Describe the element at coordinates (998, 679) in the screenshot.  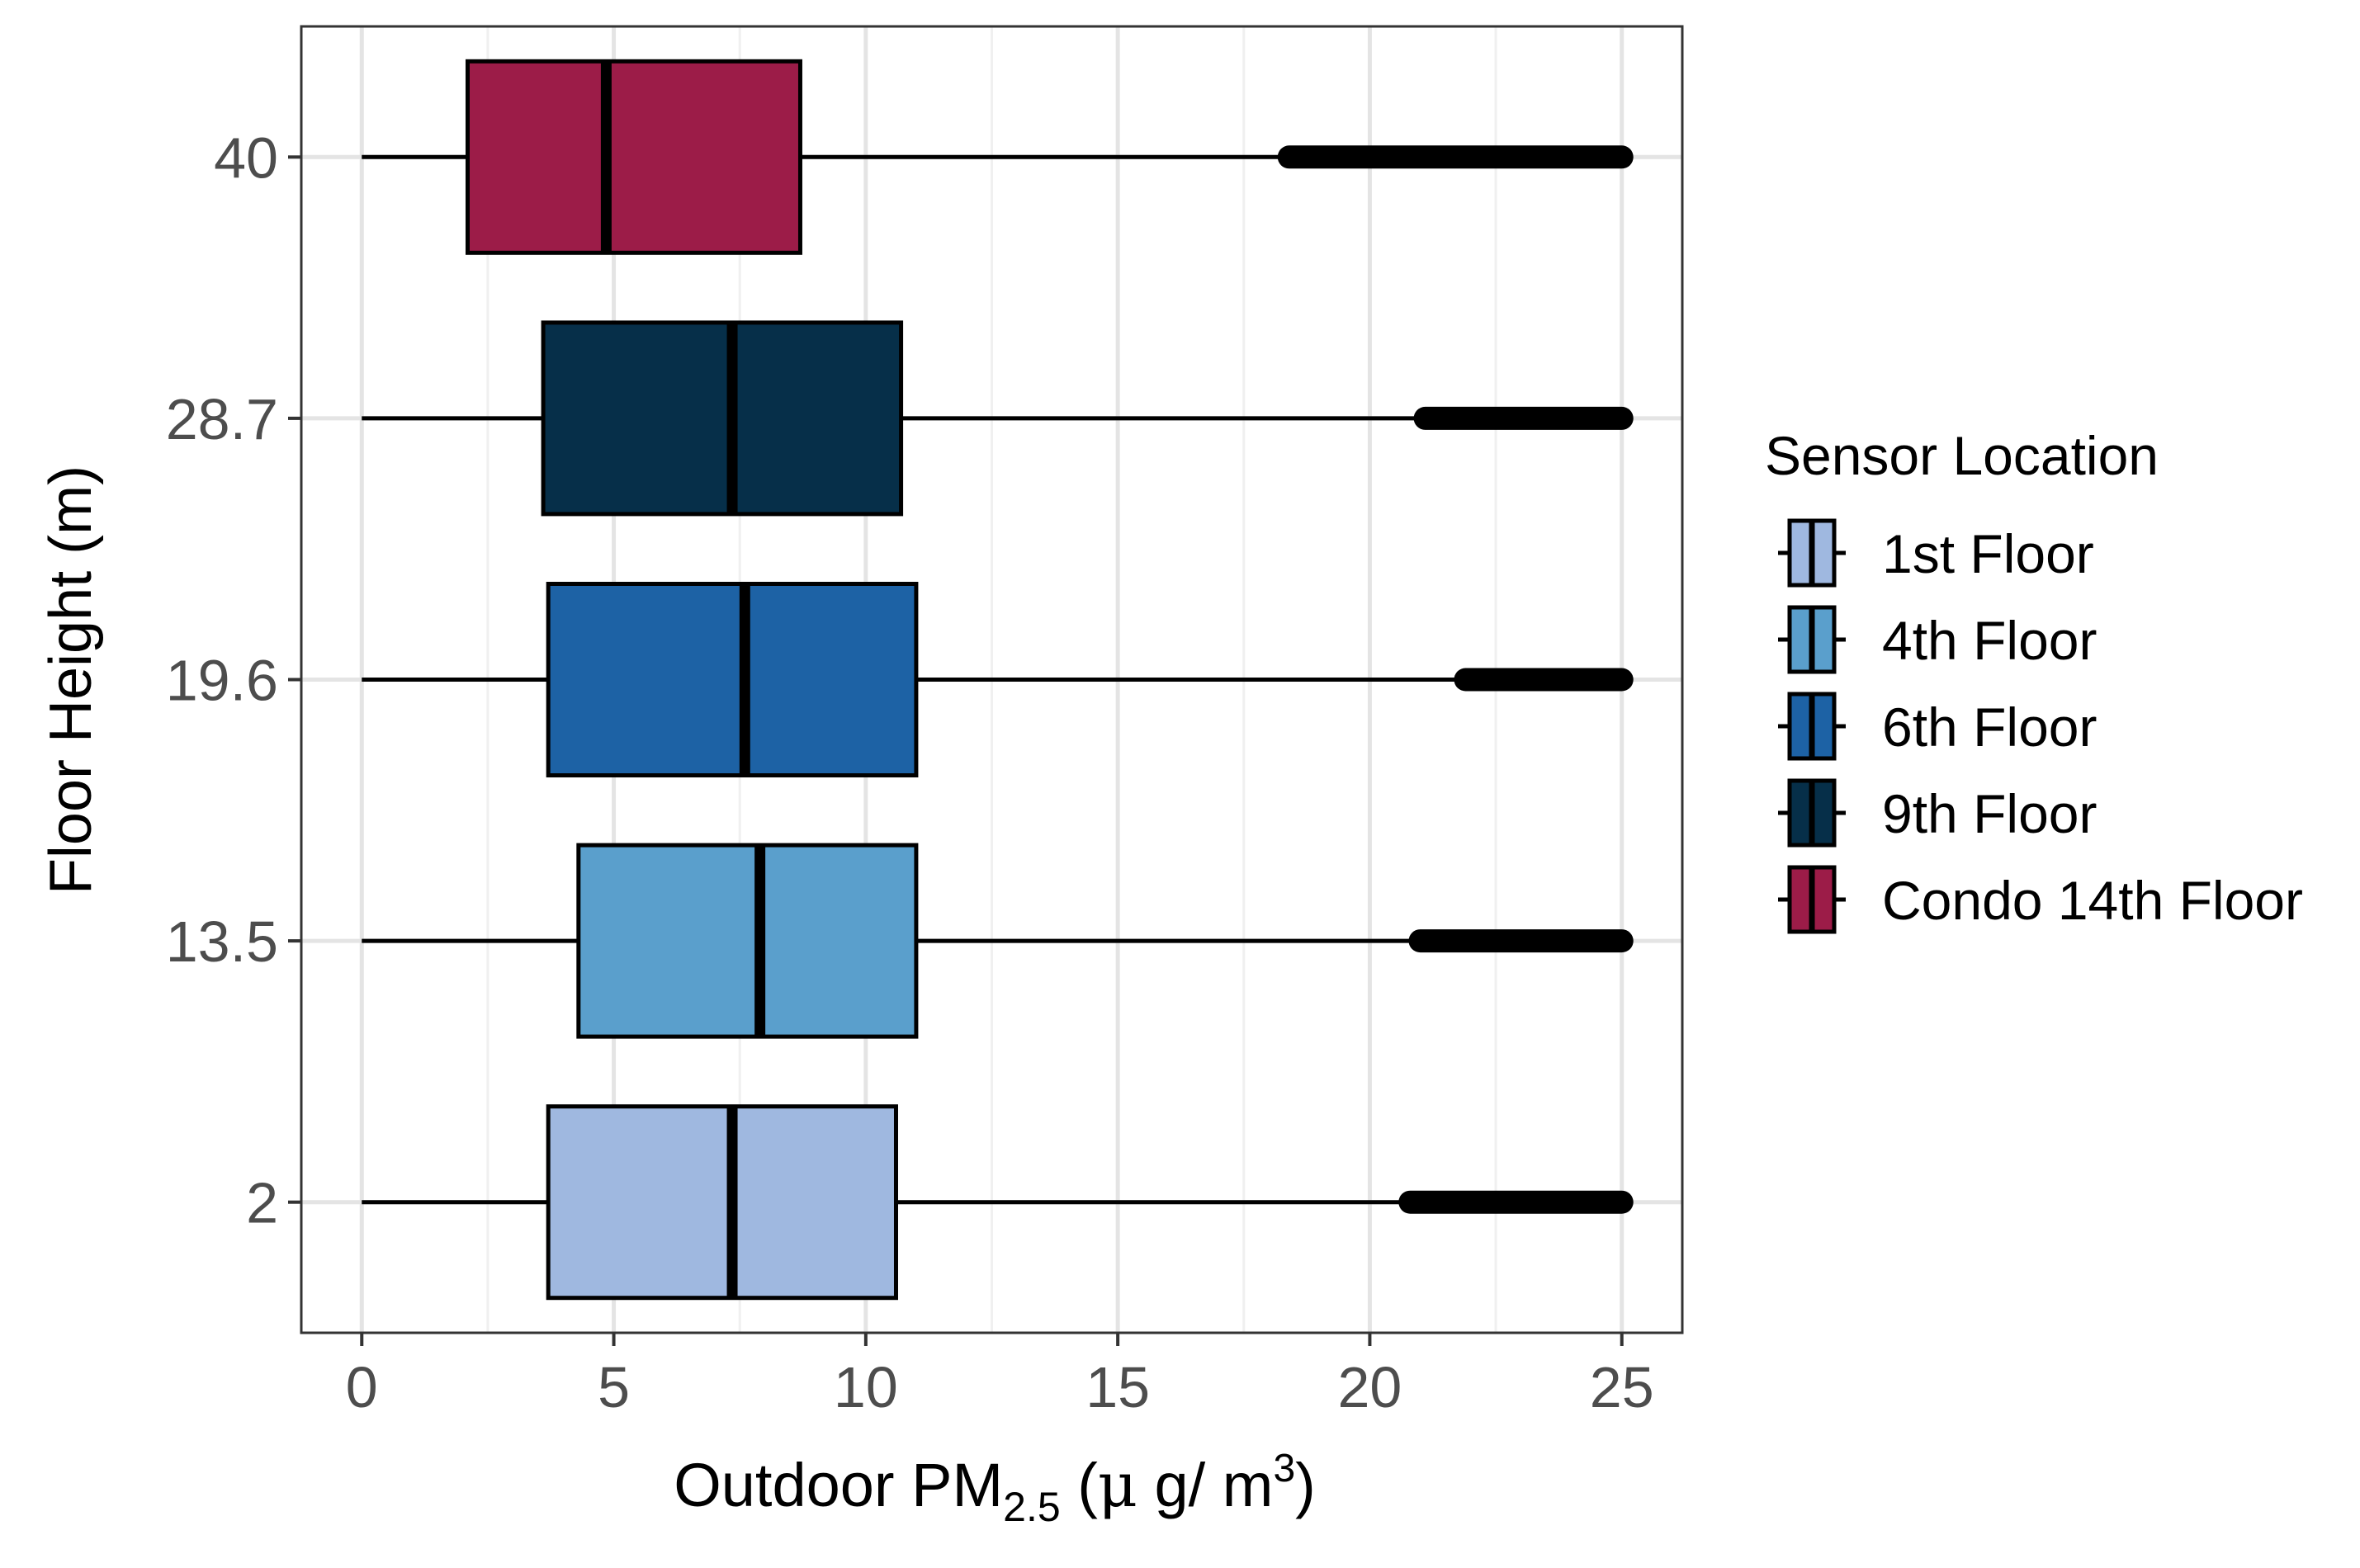
I see `box-19.6` at that location.